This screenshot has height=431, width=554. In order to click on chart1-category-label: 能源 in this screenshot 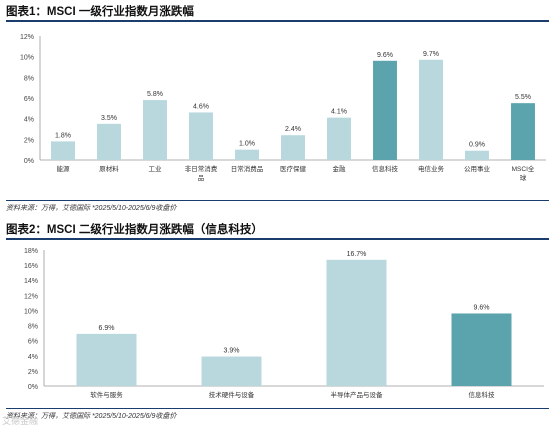, I will do `click(64, 168)`.